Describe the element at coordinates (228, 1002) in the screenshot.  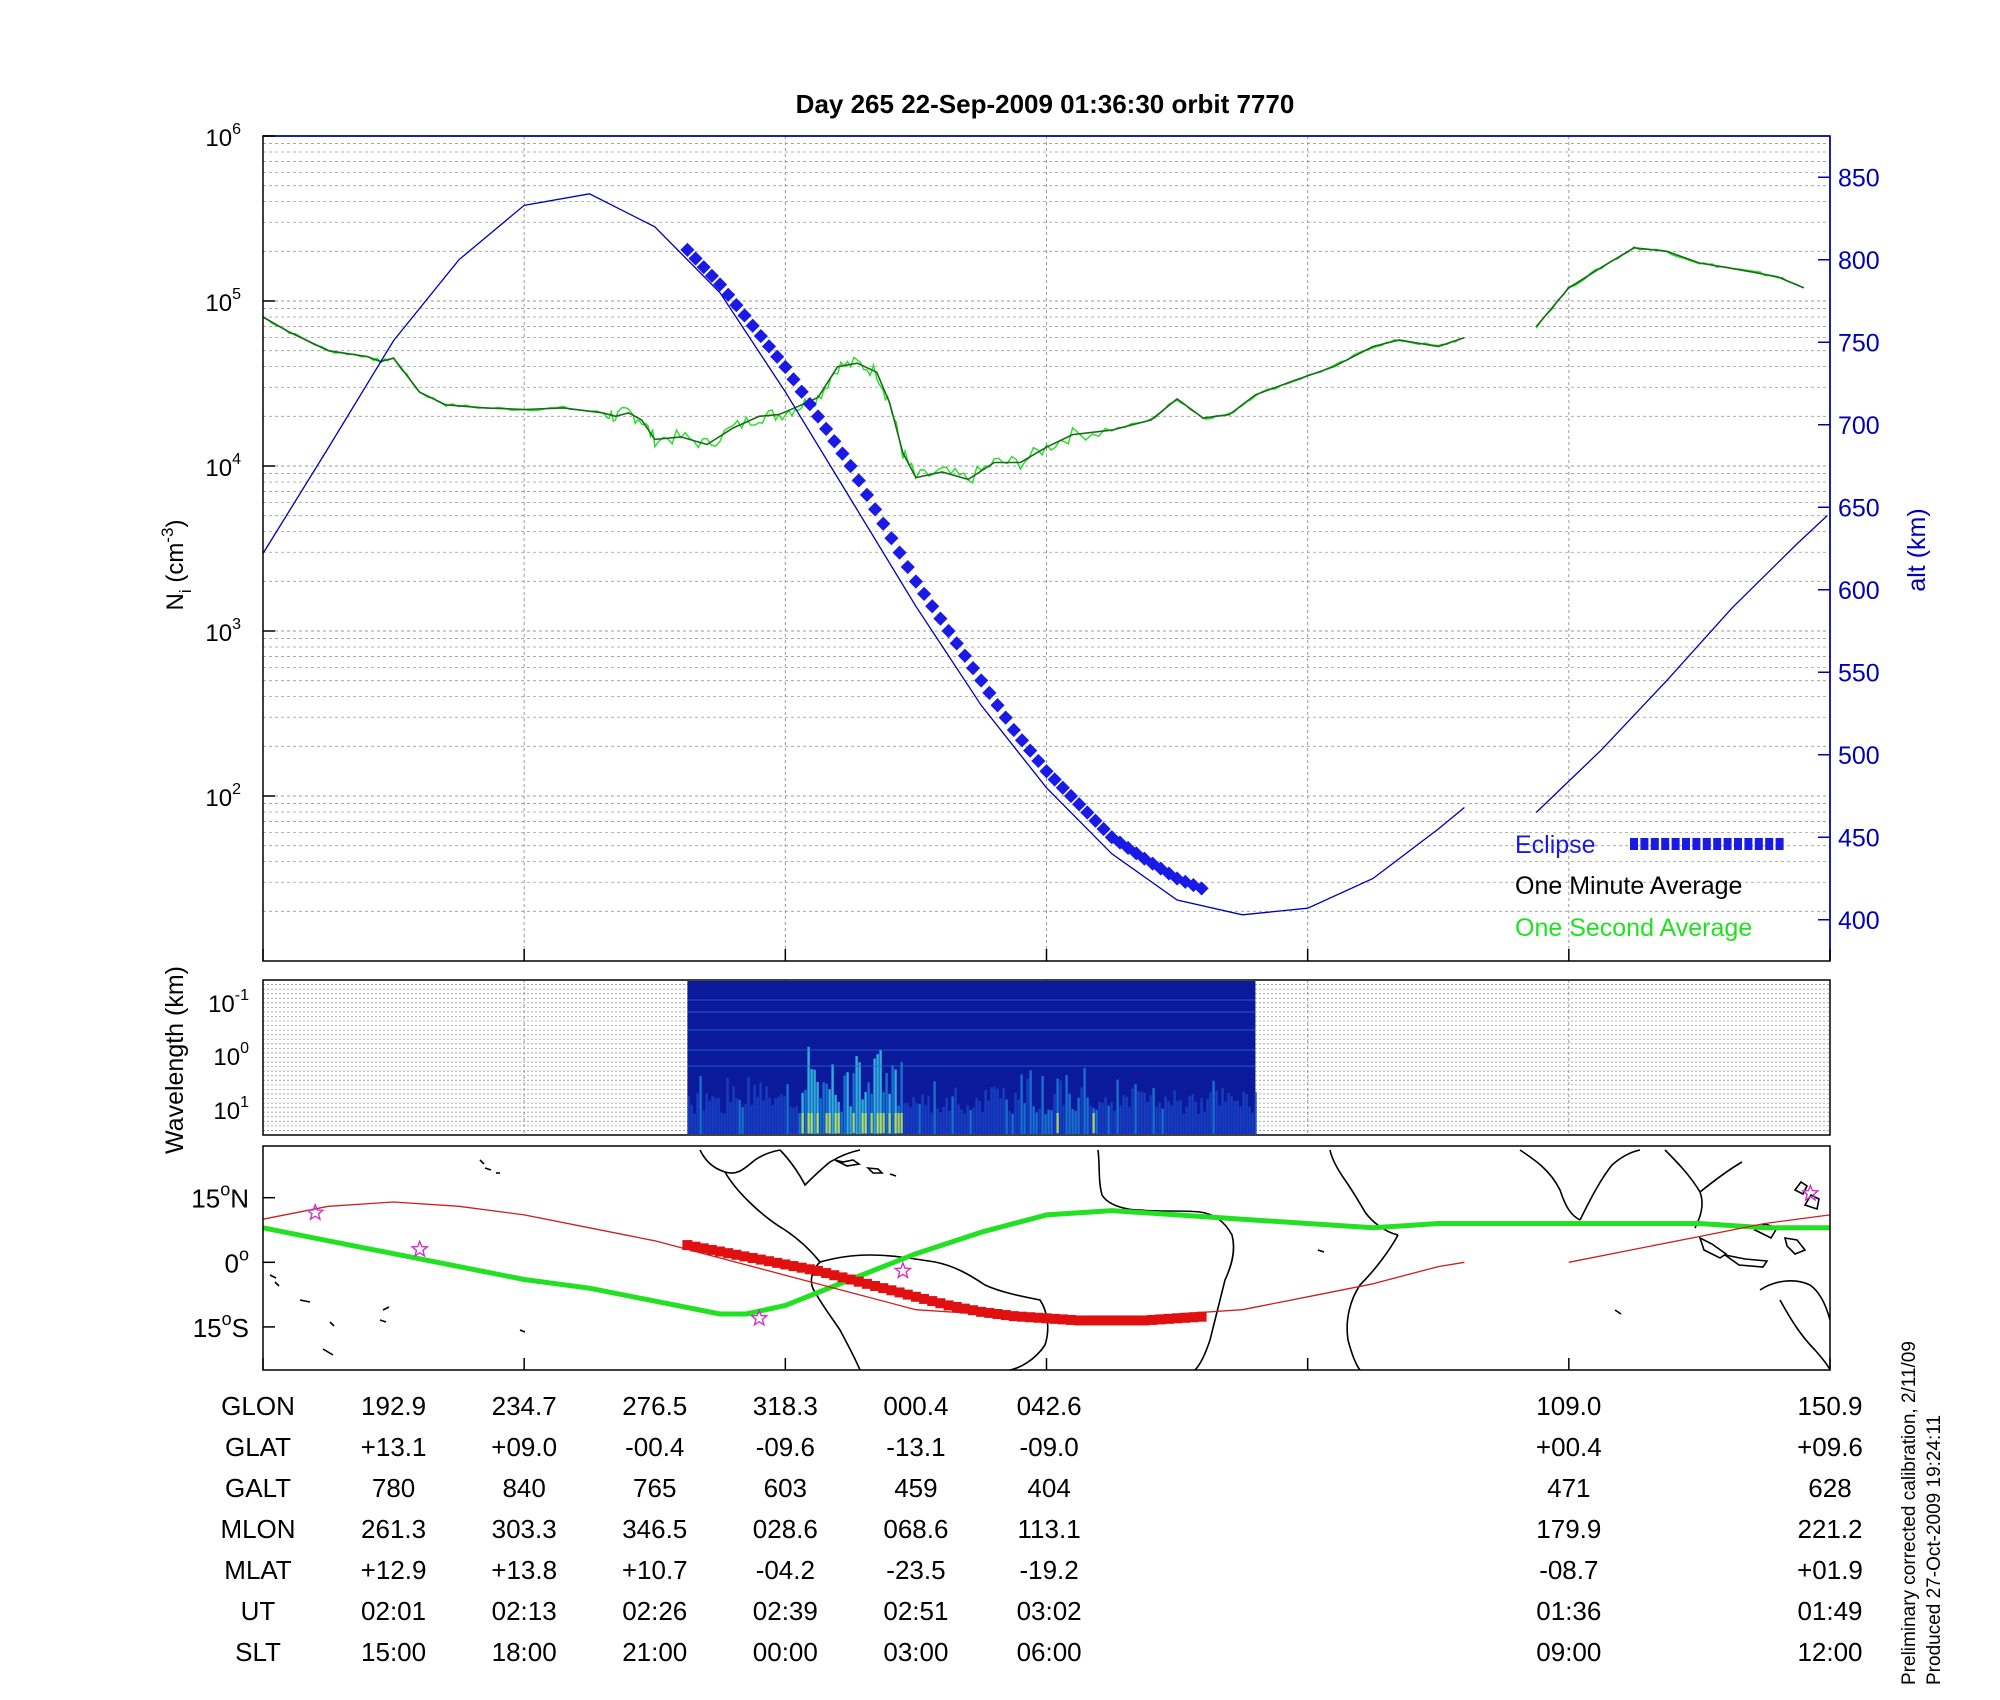
I see `wavelength-tick-label: 10⁻¹` at that location.